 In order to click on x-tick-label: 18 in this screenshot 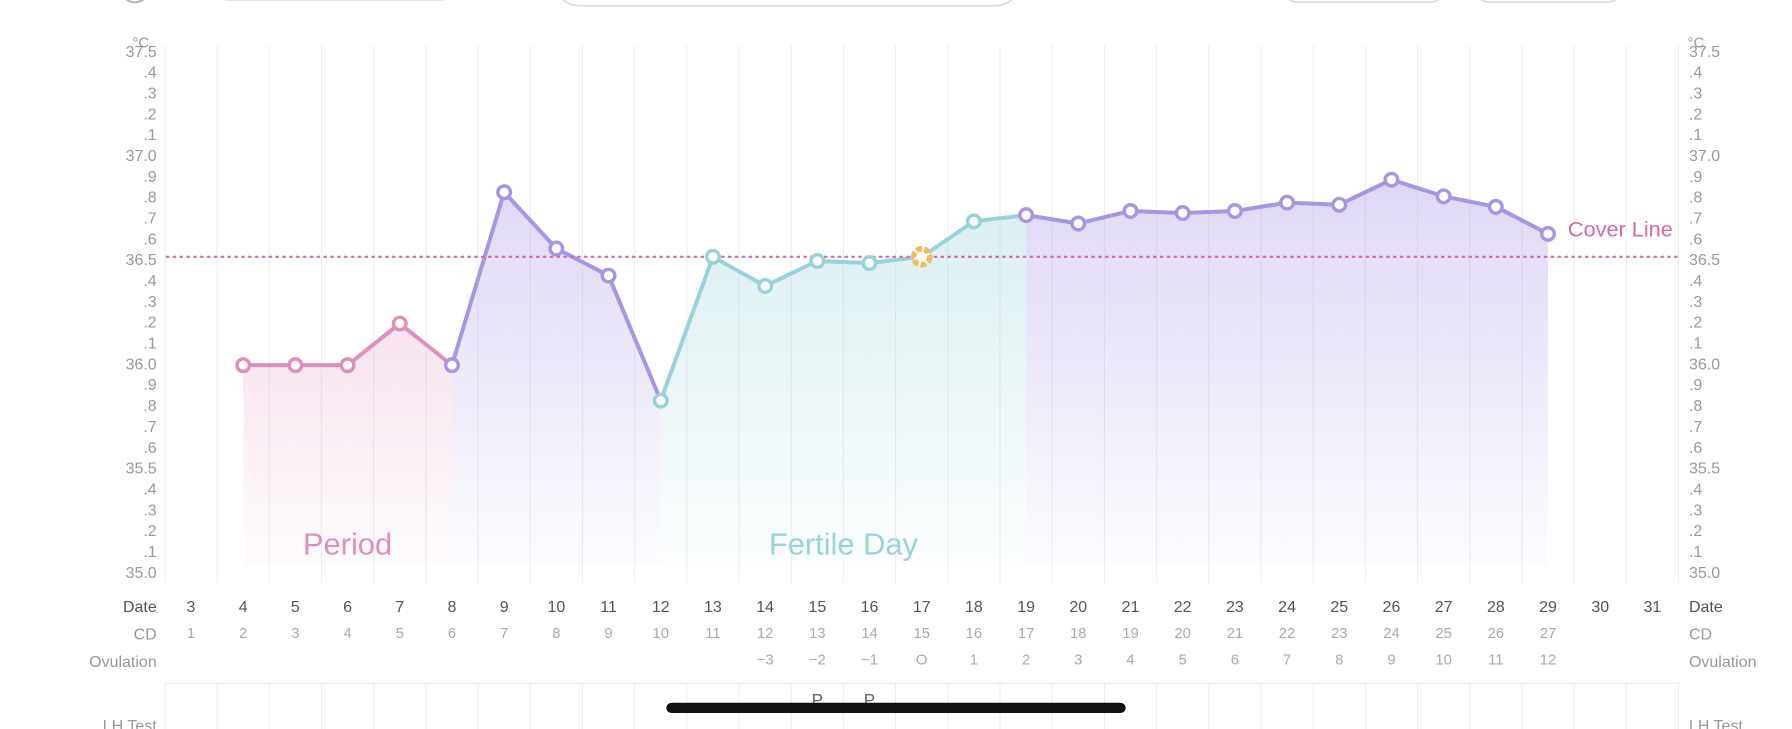, I will do `click(974, 607)`.